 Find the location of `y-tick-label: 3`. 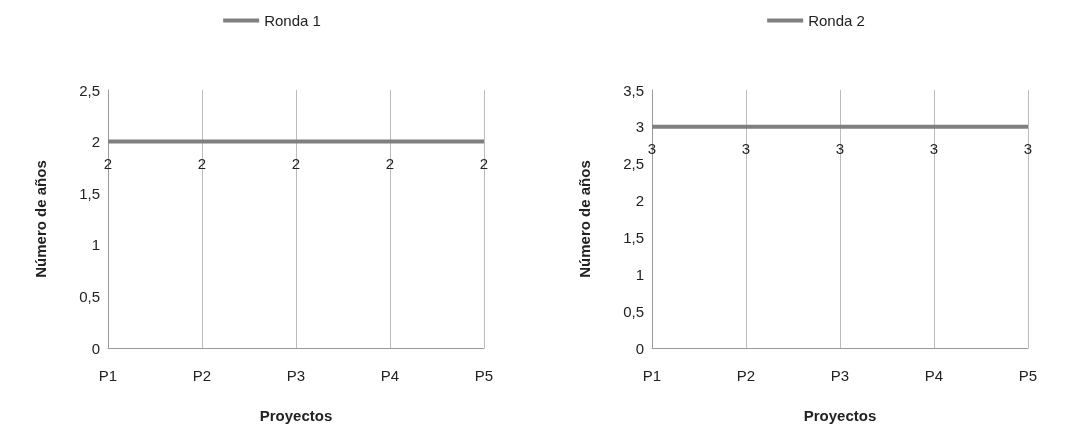

y-tick-label: 3 is located at coordinates (639, 127).